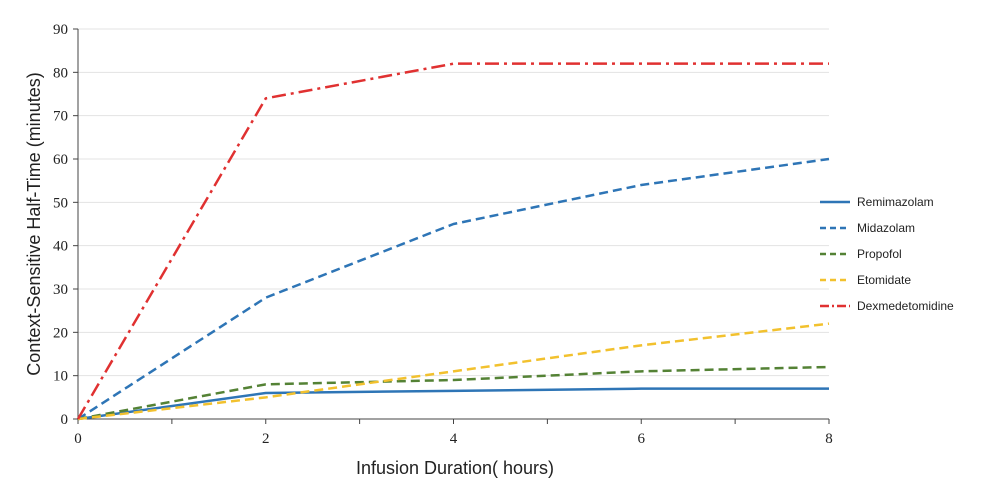 Image resolution: width=983 pixels, height=489 pixels. Describe the element at coordinates (60, 247) in the screenshot. I see `y-tick-label: 40` at that location.